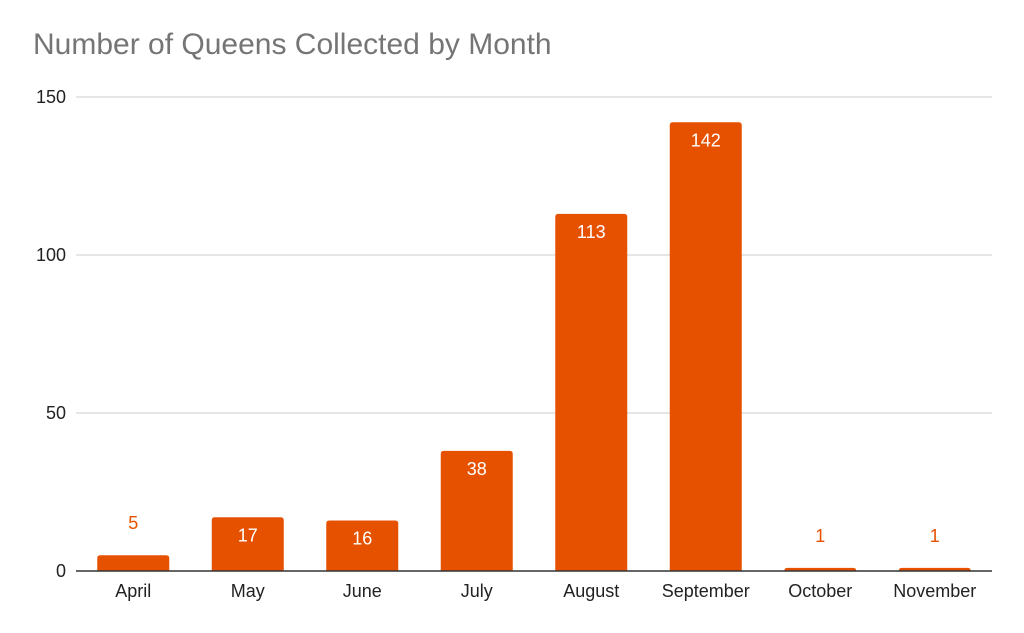  I want to click on data-label-august: 113, so click(591, 232).